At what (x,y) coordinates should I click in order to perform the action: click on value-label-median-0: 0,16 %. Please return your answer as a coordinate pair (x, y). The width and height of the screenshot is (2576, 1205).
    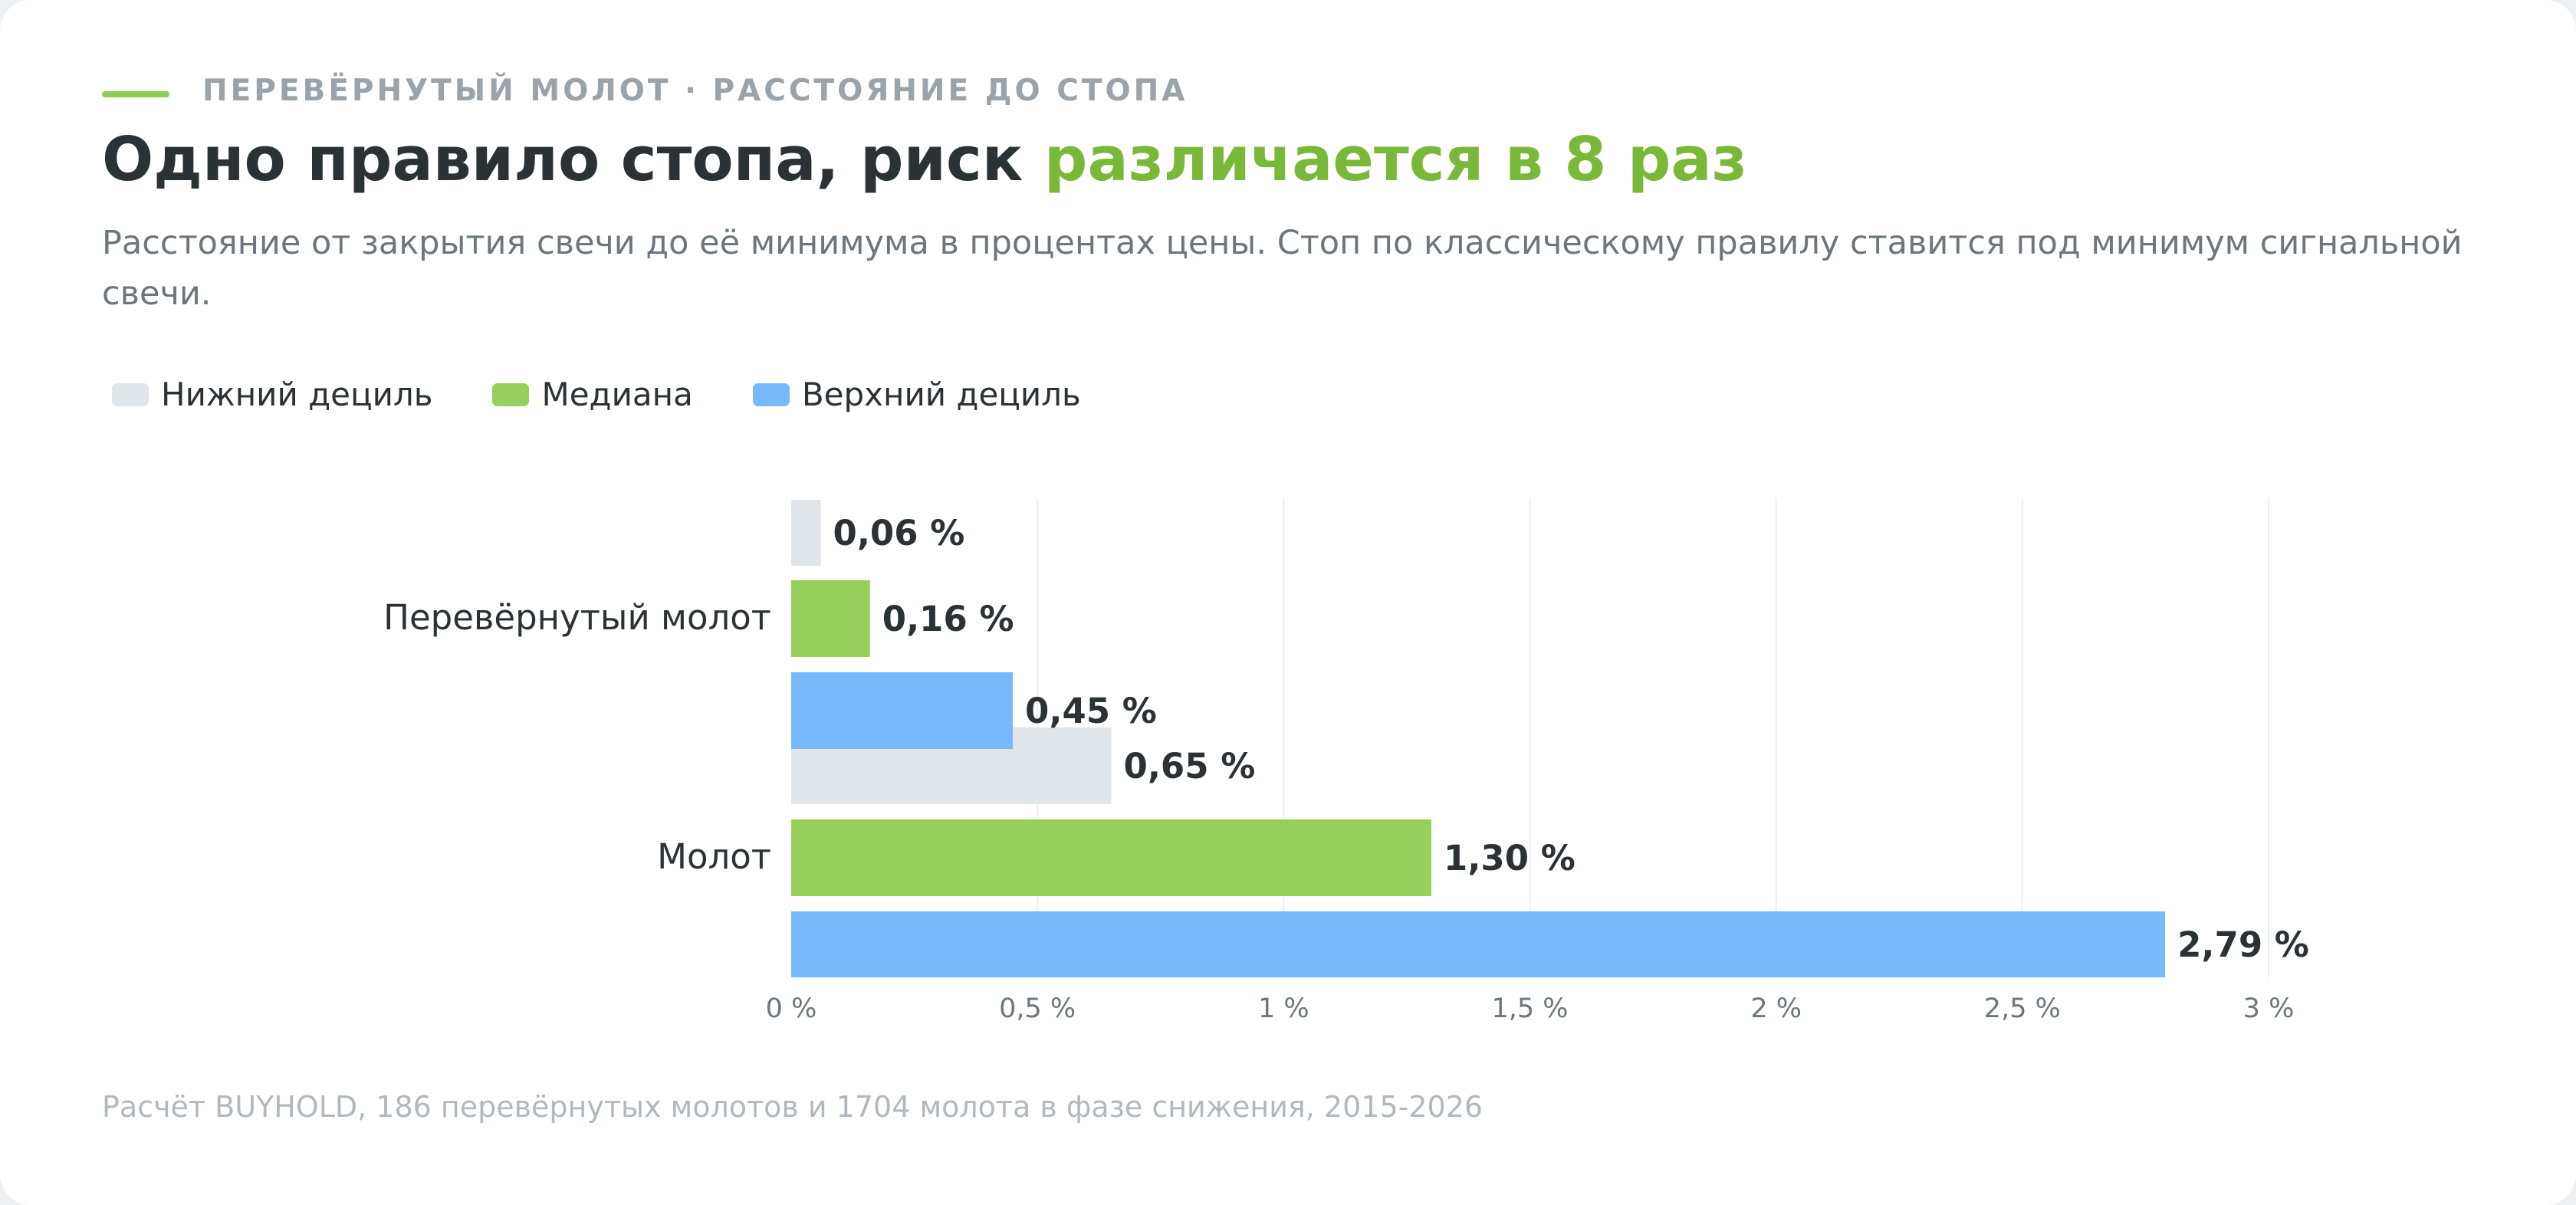
    Looking at the image, I should click on (948, 619).